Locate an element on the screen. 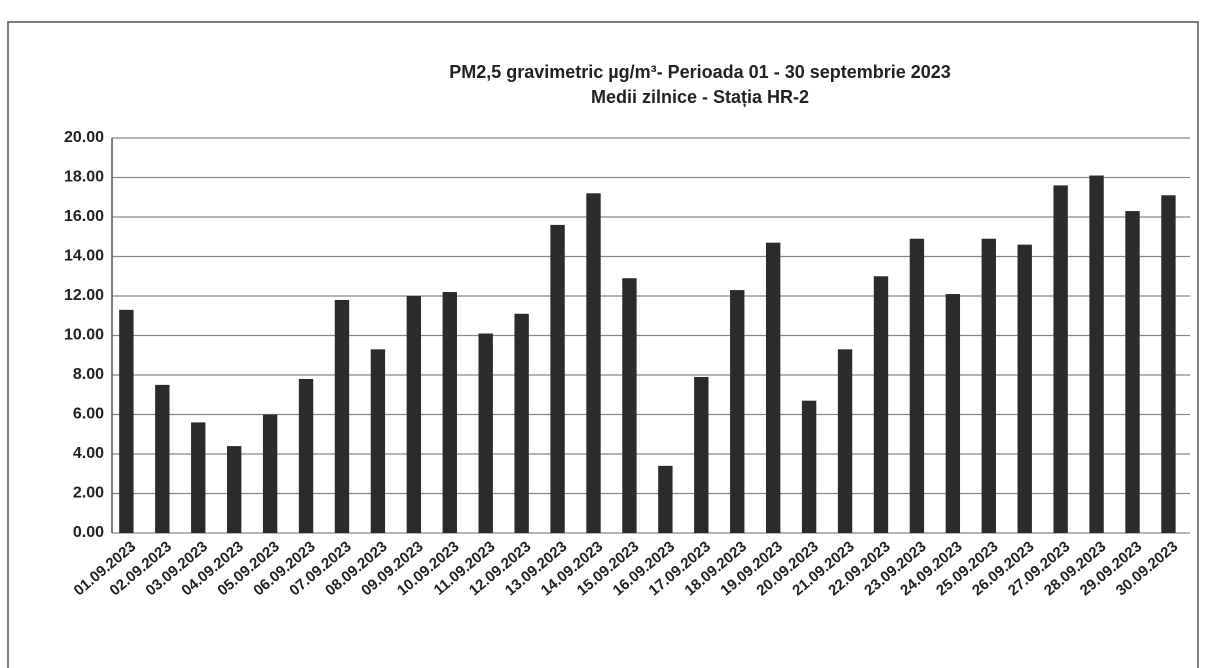  y-tick-label: 14.00 is located at coordinates (84, 256).